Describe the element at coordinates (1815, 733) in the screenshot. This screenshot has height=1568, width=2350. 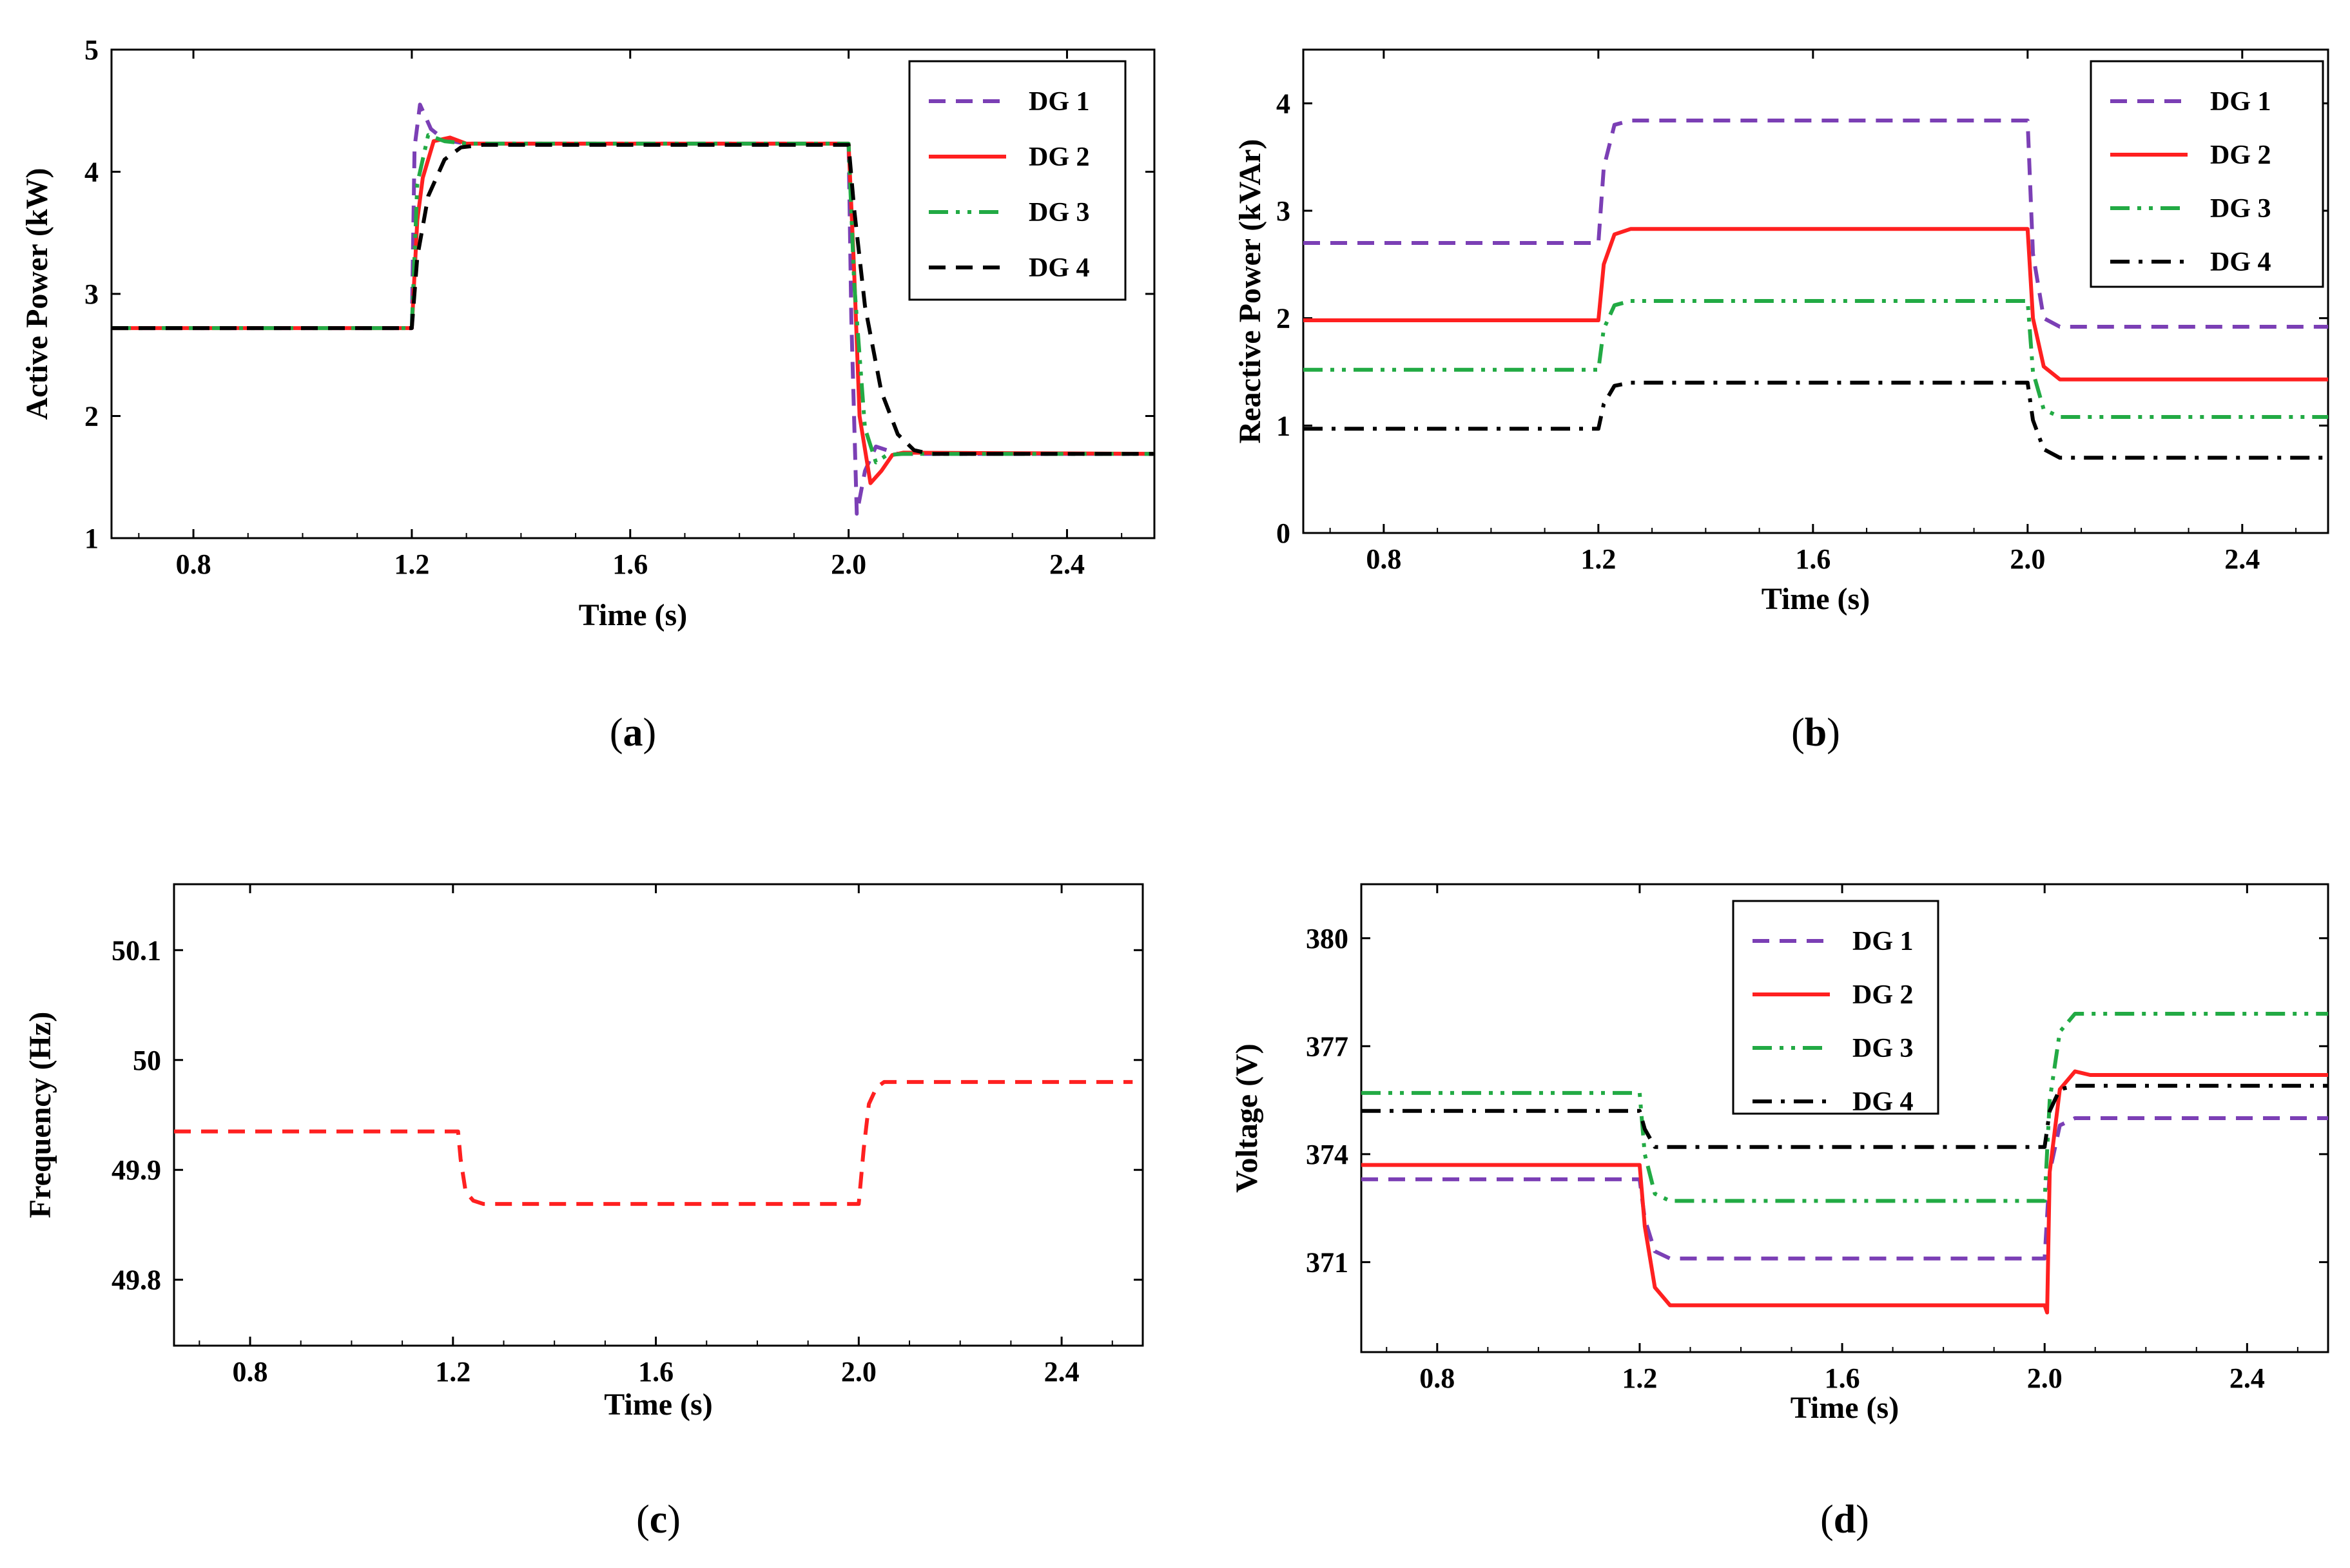
I see `panel-label: (b)` at that location.